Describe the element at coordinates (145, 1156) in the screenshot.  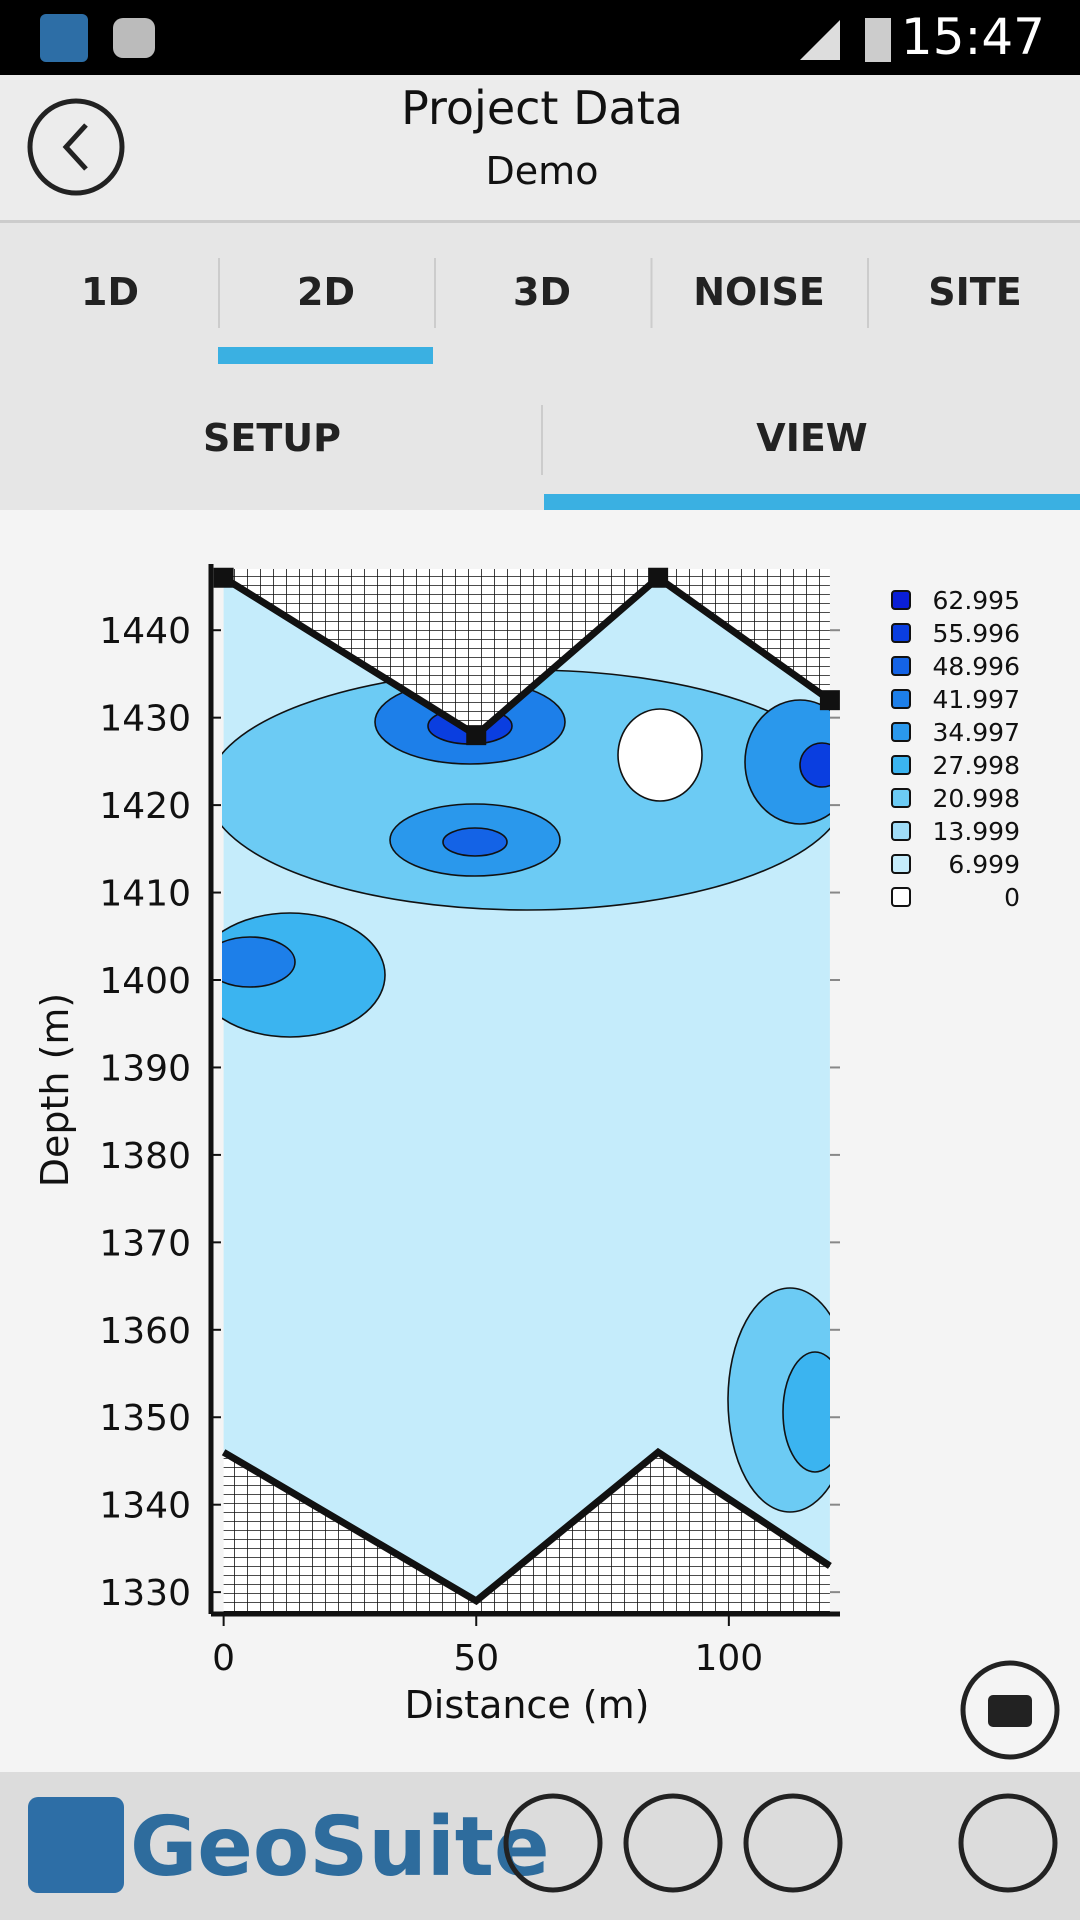
I see `y-tick-label: 1380` at that location.